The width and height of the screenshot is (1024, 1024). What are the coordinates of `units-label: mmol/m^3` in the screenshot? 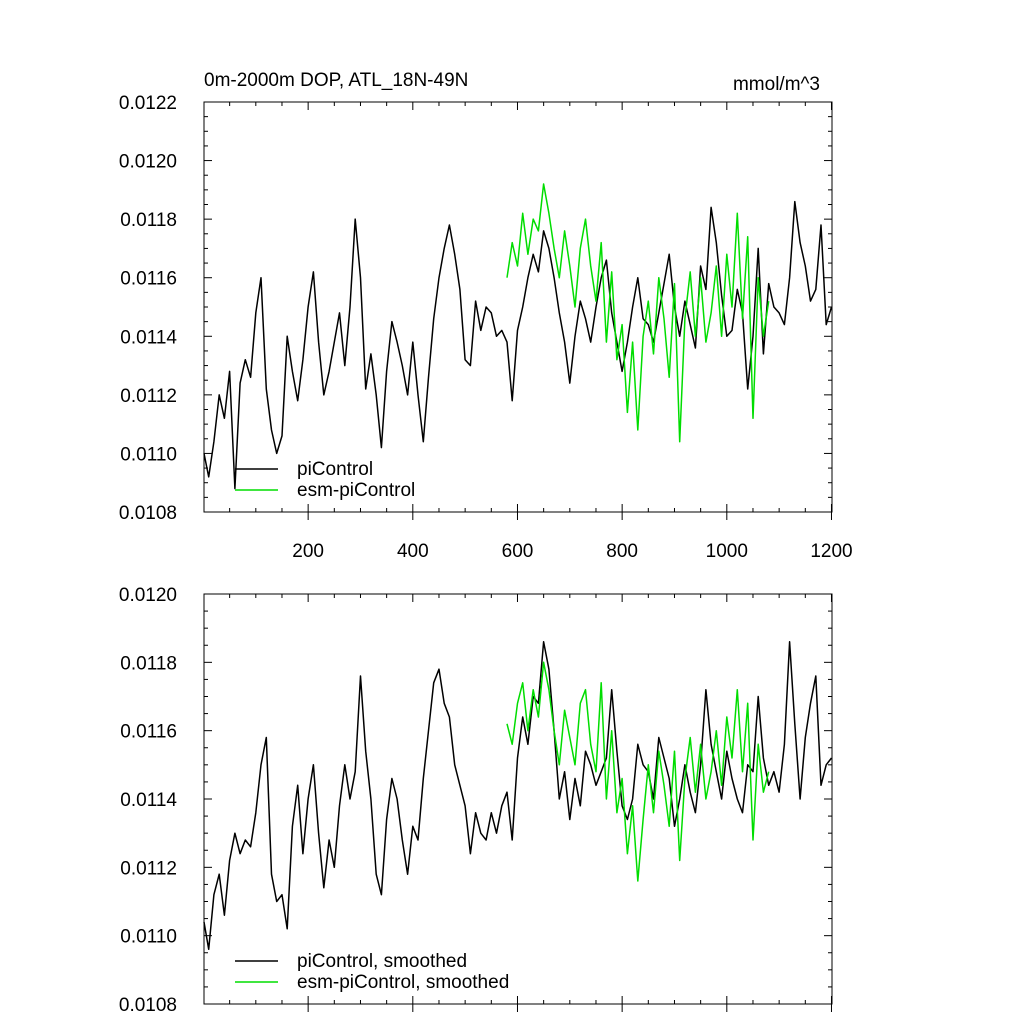 It's located at (776, 84).